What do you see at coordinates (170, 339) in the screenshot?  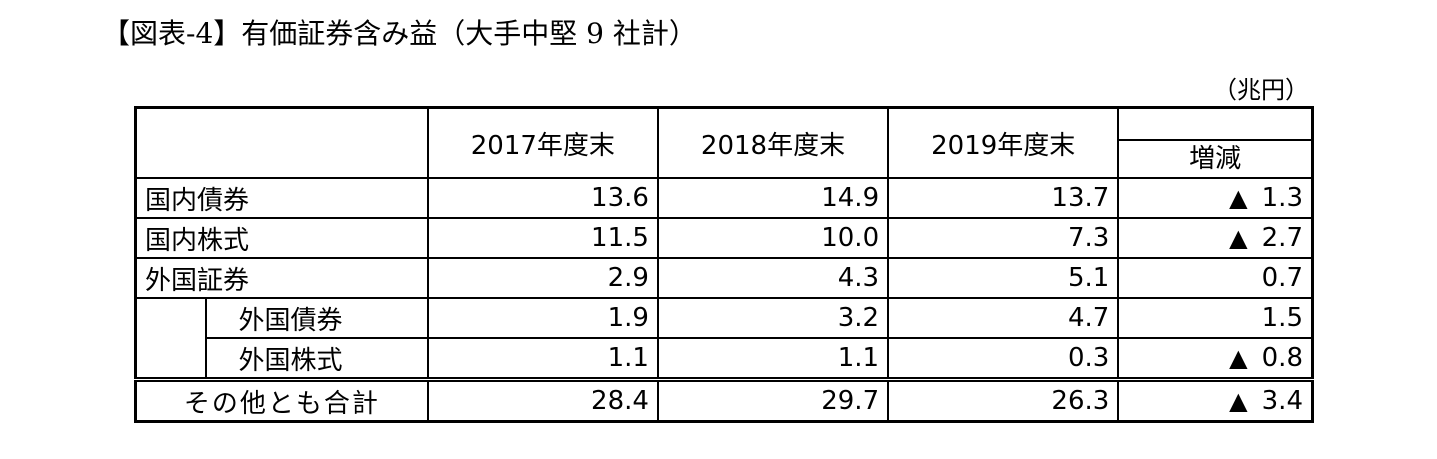 I see `indent-spacer` at bounding box center [170, 339].